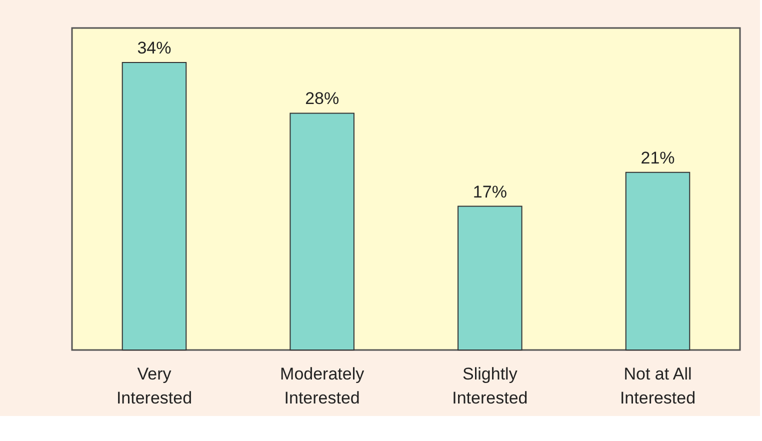  What do you see at coordinates (489, 192) in the screenshot?
I see `data-label: 17%` at bounding box center [489, 192].